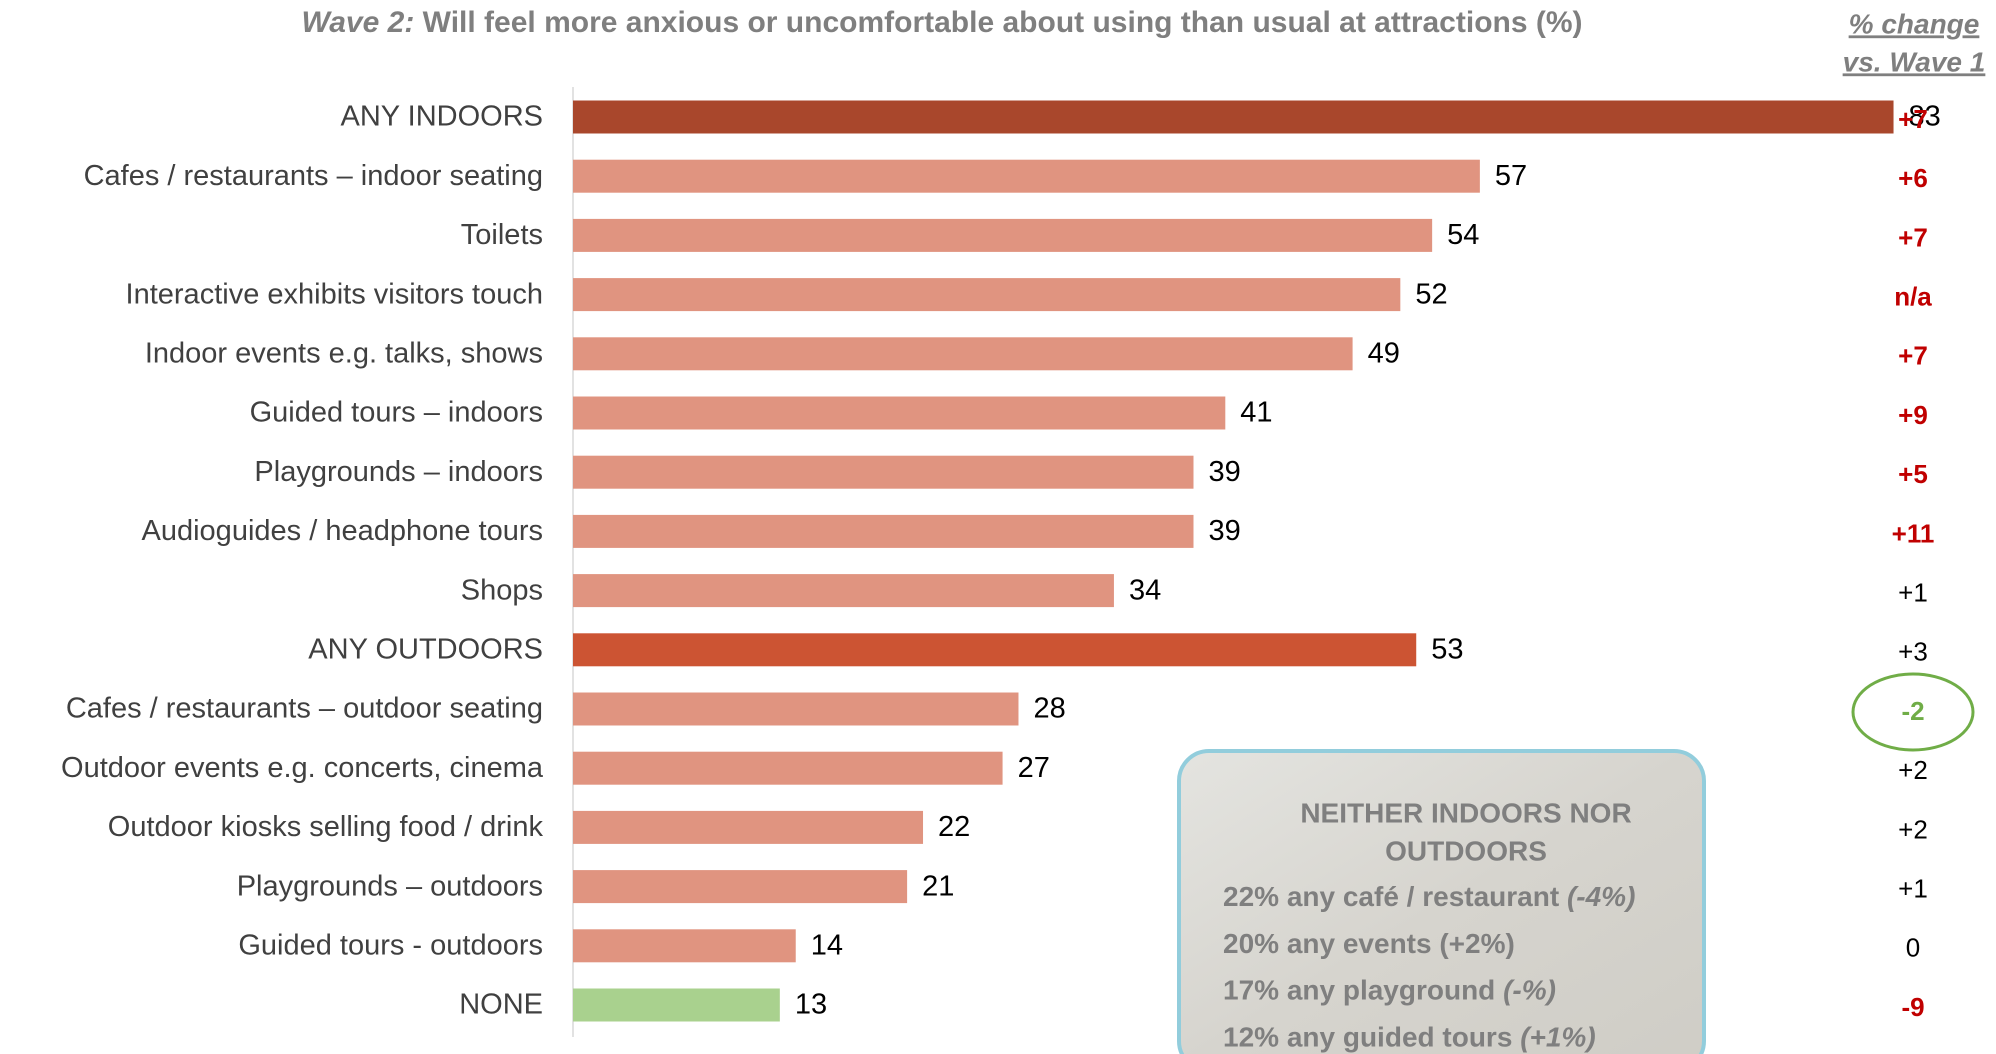  What do you see at coordinates (344, 353) in the screenshot?
I see `category-label: Indoor events e.g. talks, shows` at bounding box center [344, 353].